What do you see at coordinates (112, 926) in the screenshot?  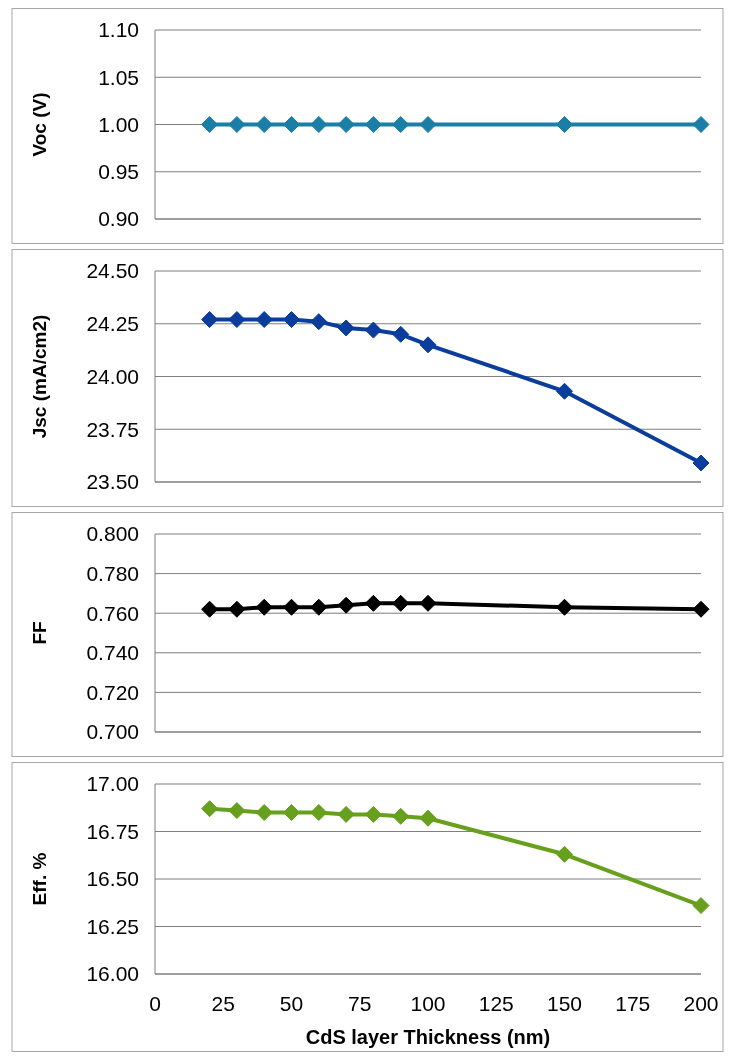 I see `y-tick-label: 16.25` at bounding box center [112, 926].